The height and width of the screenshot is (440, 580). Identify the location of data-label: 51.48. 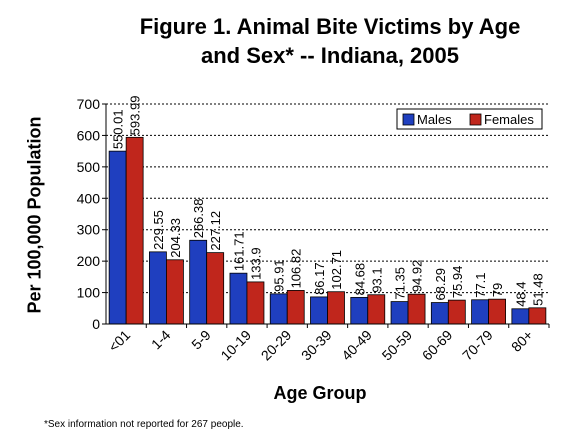
(537, 289).